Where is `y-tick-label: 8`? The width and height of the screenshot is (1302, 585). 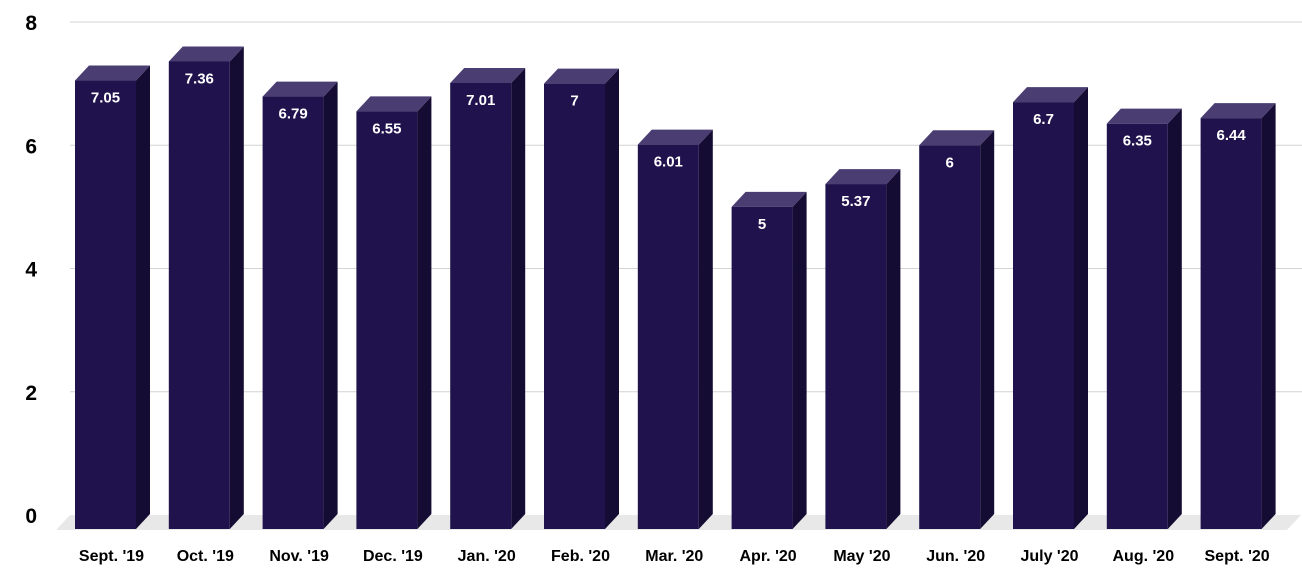
y-tick-label: 8 is located at coordinates (31, 23).